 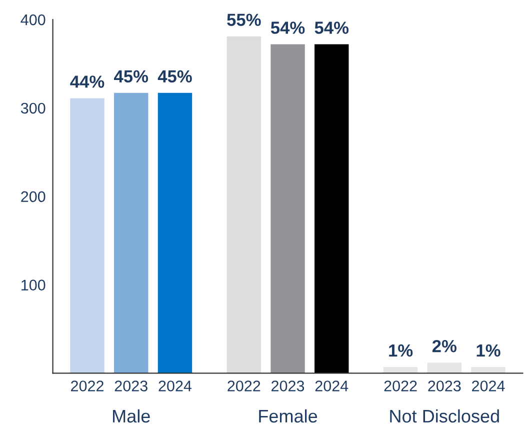 What do you see at coordinates (131, 416) in the screenshot?
I see `x-tick-label: Male` at bounding box center [131, 416].